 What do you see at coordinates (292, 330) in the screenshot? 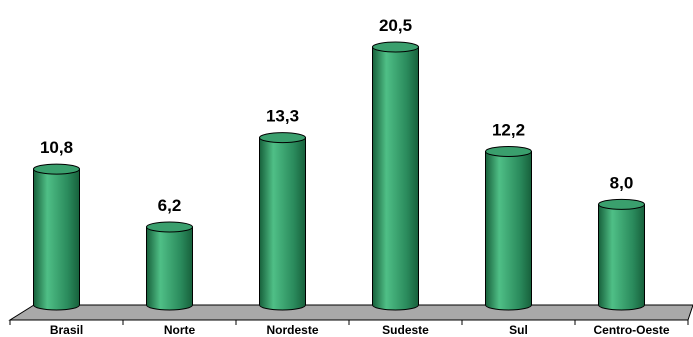
I see `category-label-nordeste: Nordeste` at bounding box center [292, 330].